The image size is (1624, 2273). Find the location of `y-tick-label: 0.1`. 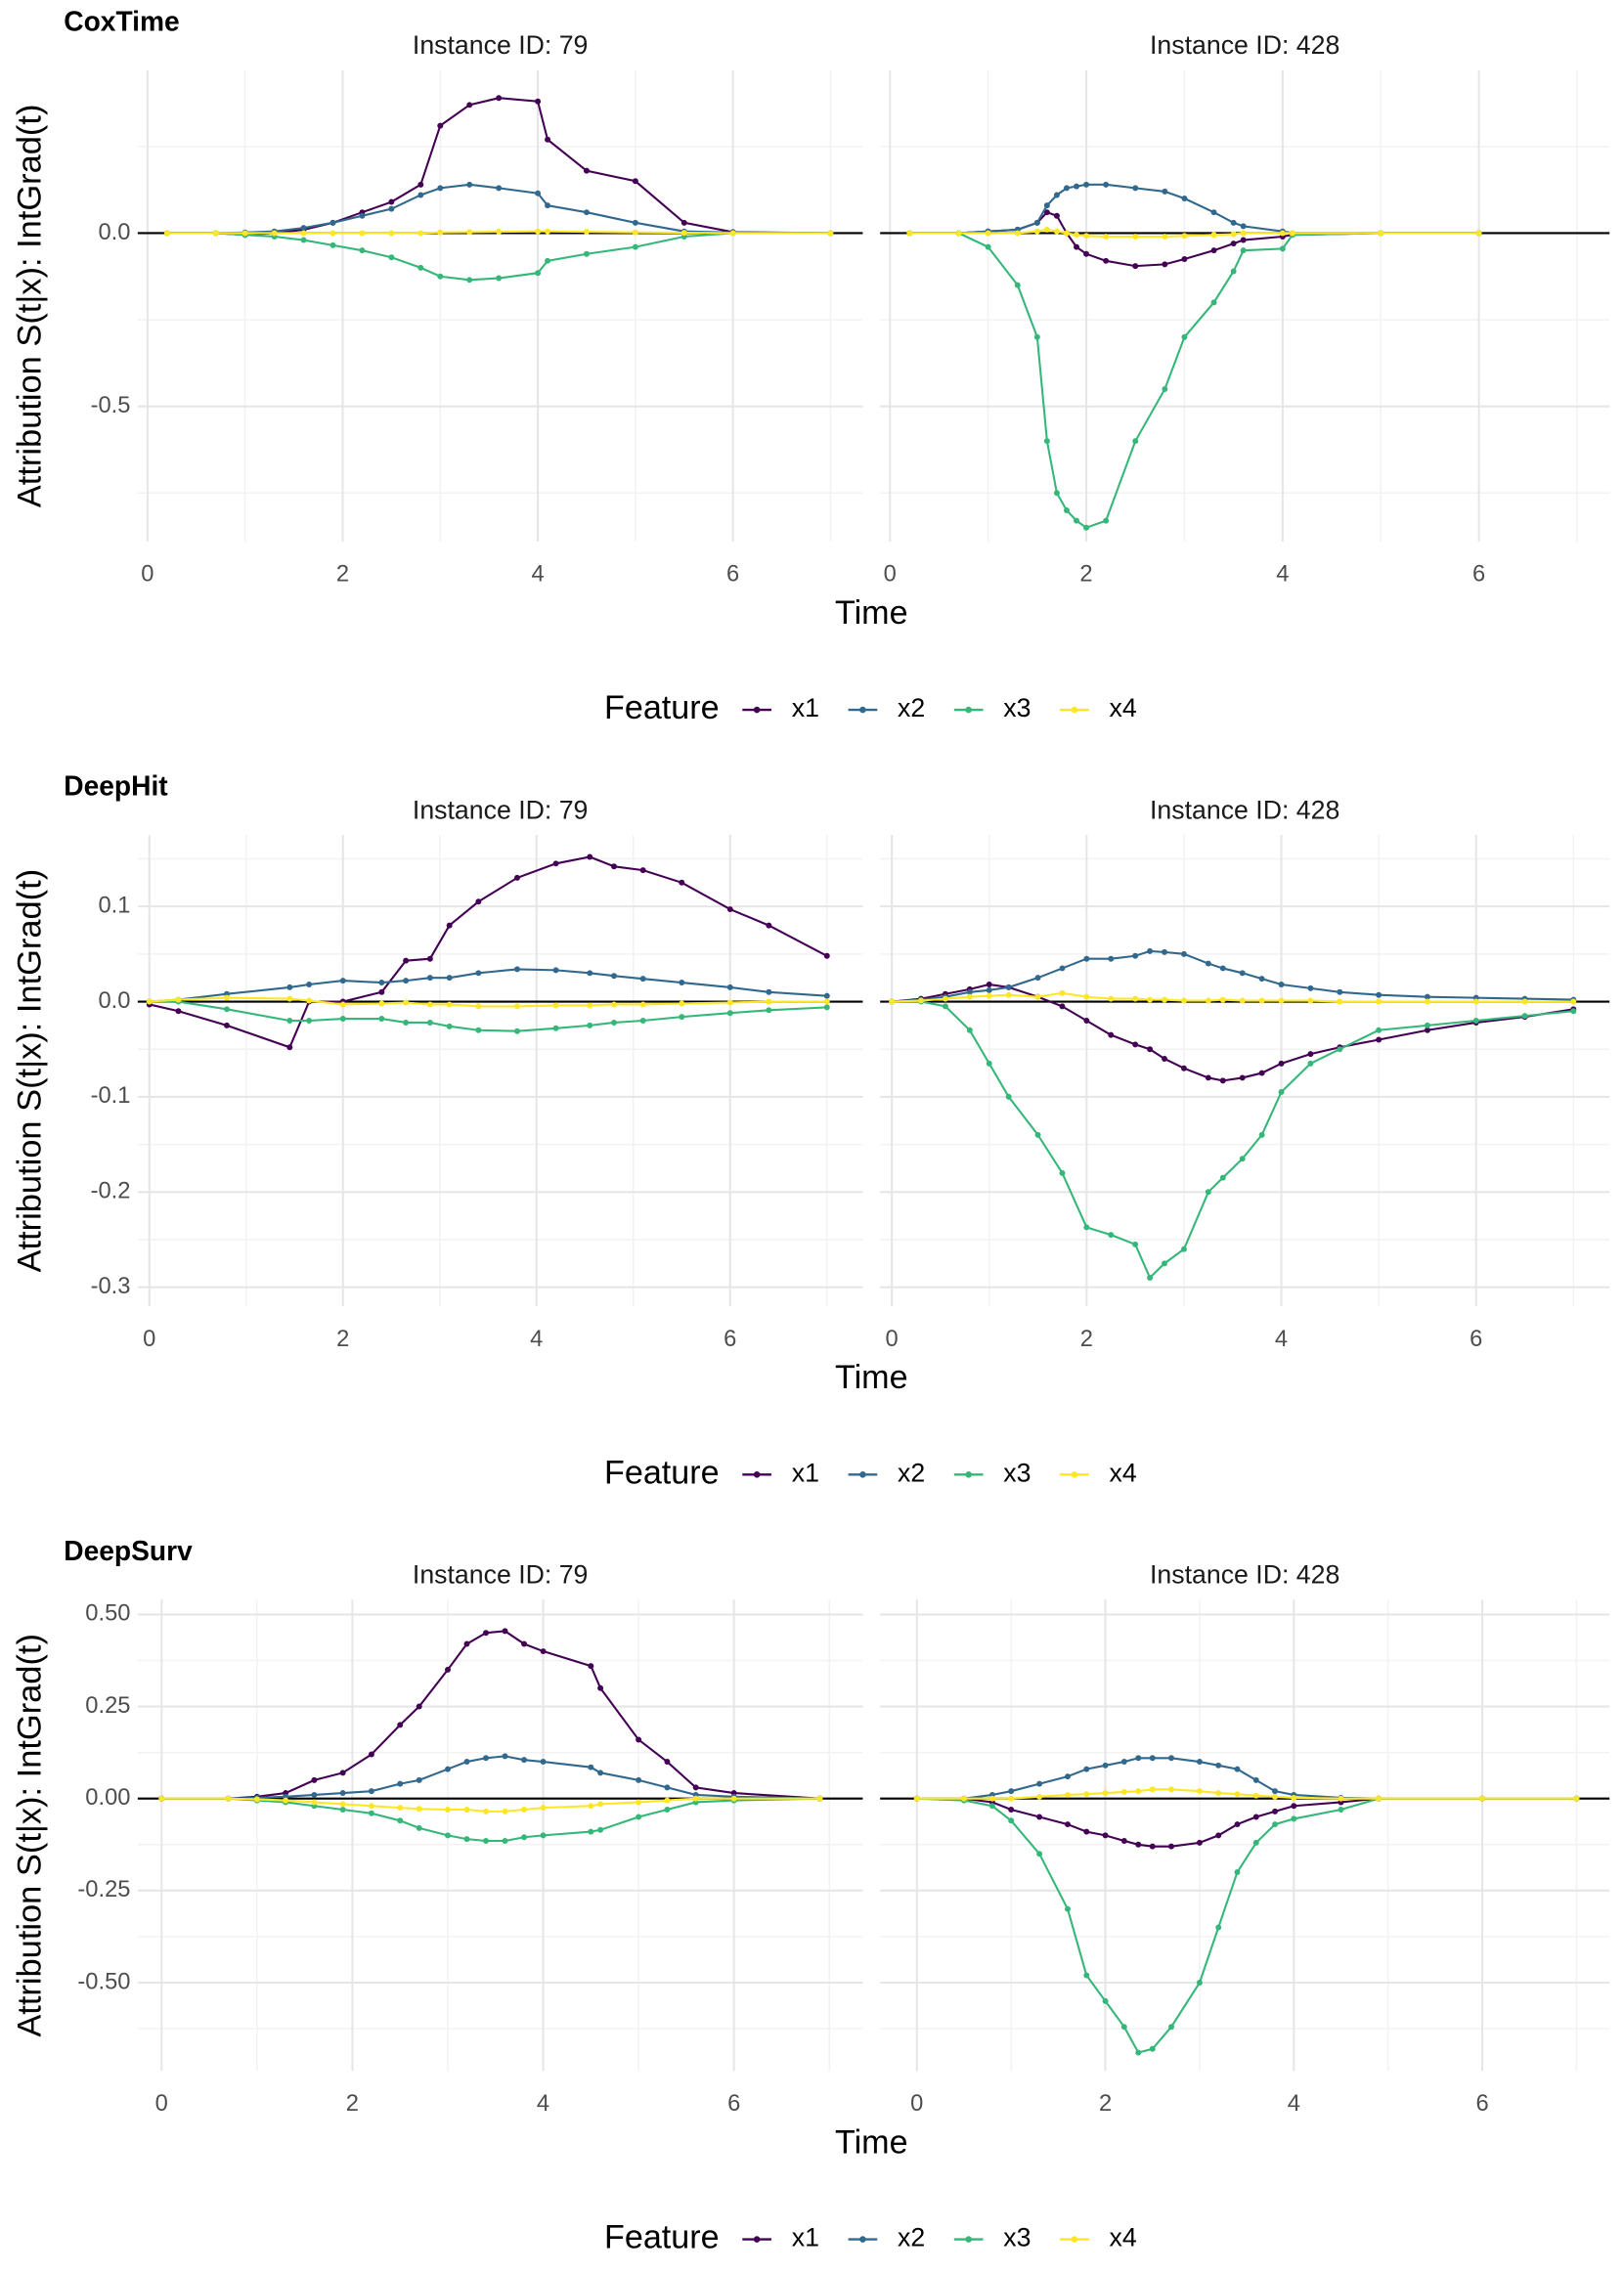

y-tick-label: 0.1 is located at coordinates (115, 905).